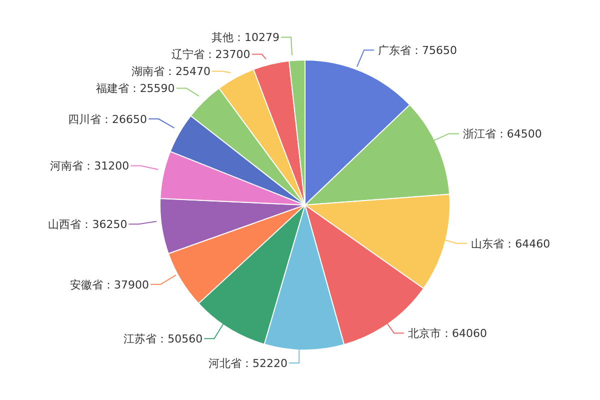 This screenshot has width=600, height=400. What do you see at coordinates (140, 339) in the screenshot?
I see `slice-label: 江苏省` at bounding box center [140, 339].